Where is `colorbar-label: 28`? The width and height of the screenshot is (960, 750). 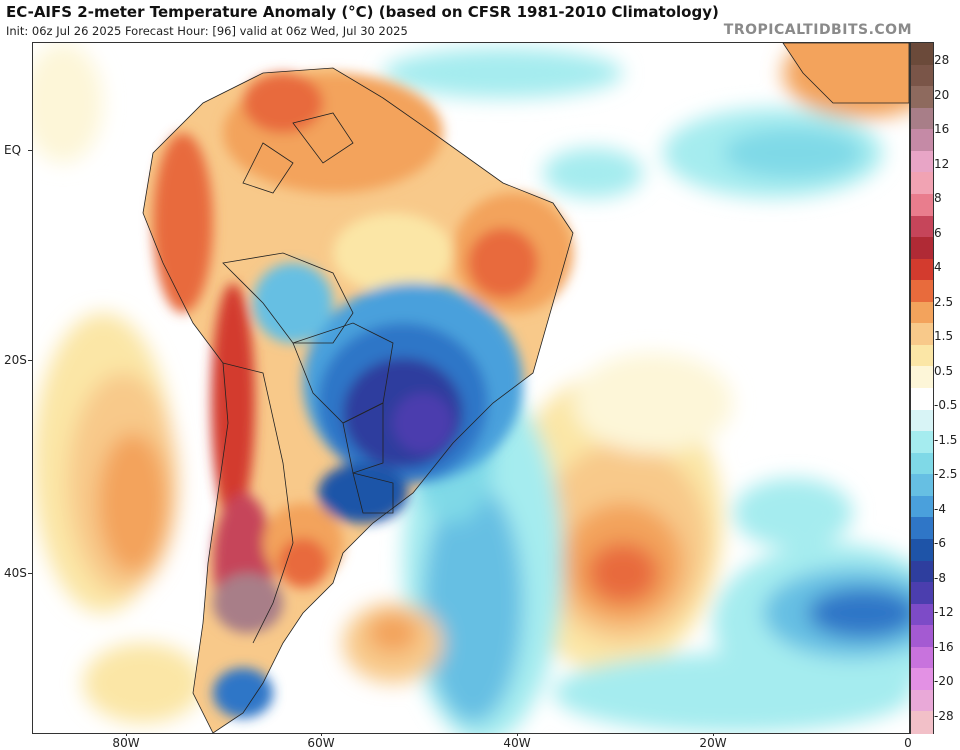
colorbar-label: 28 is located at coordinates (942, 60).